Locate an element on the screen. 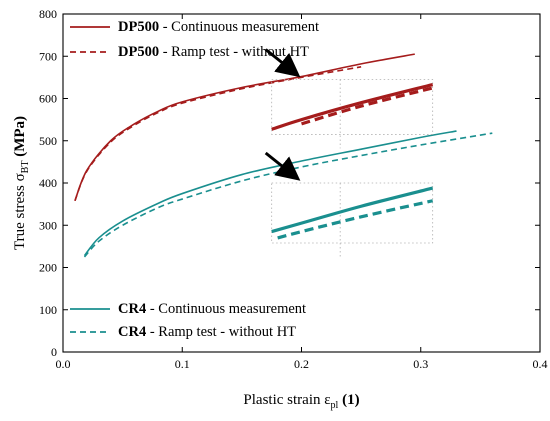  x-tick-label: 0.4 is located at coordinates (540, 364).